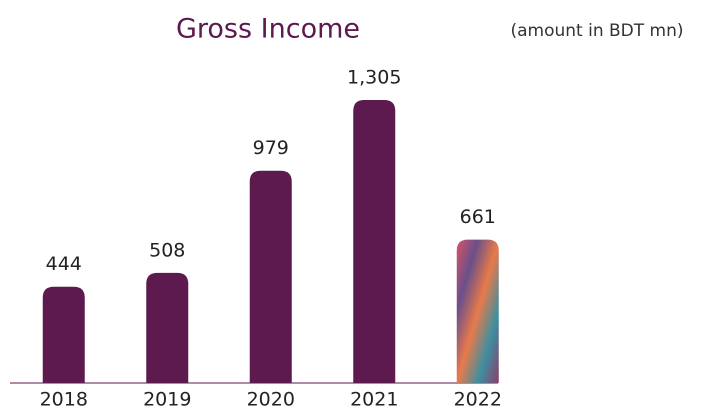 This screenshot has height=412, width=704. What do you see at coordinates (64, 400) in the screenshot?
I see `x-tick-label: 2018` at bounding box center [64, 400].